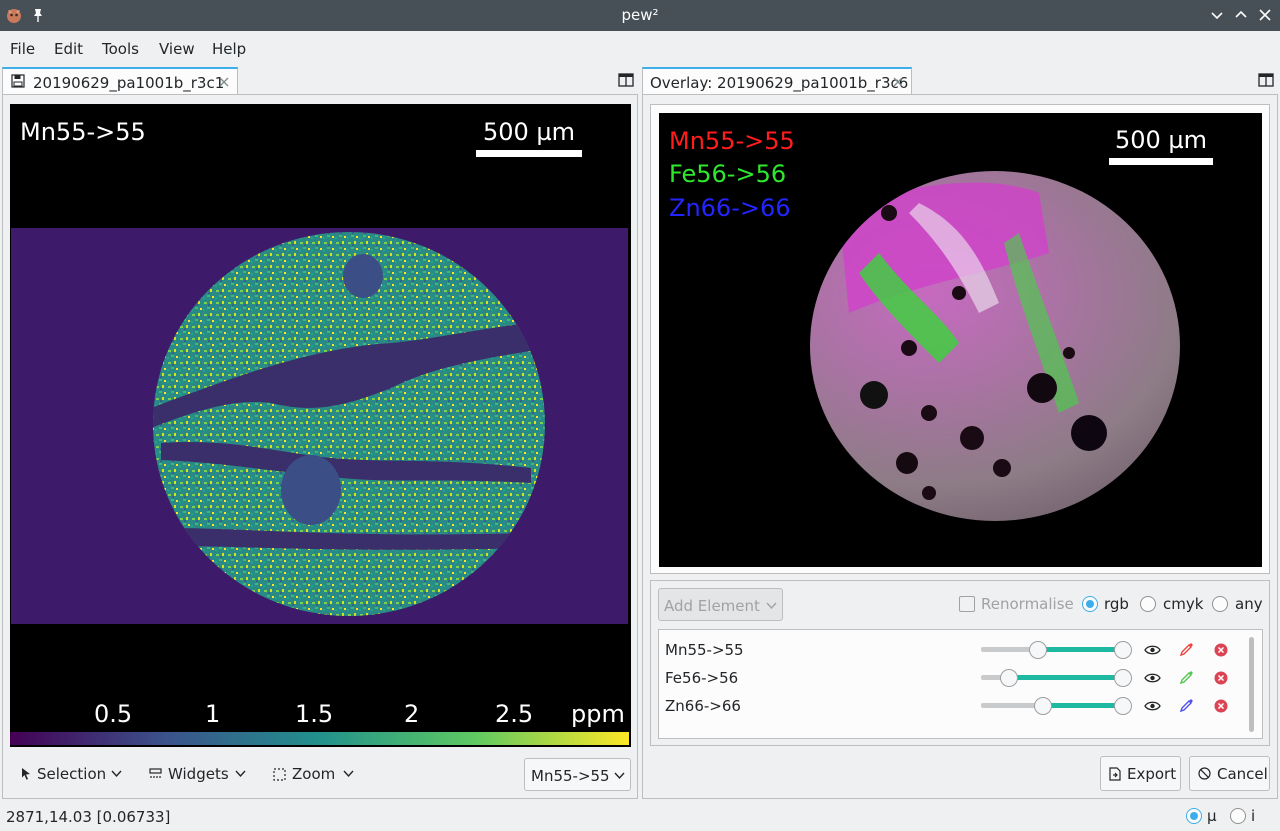 This screenshot has height=831, width=1280. What do you see at coordinates (1212, 816) in the screenshot?
I see `unit-mu-label: μ` at bounding box center [1212, 816].